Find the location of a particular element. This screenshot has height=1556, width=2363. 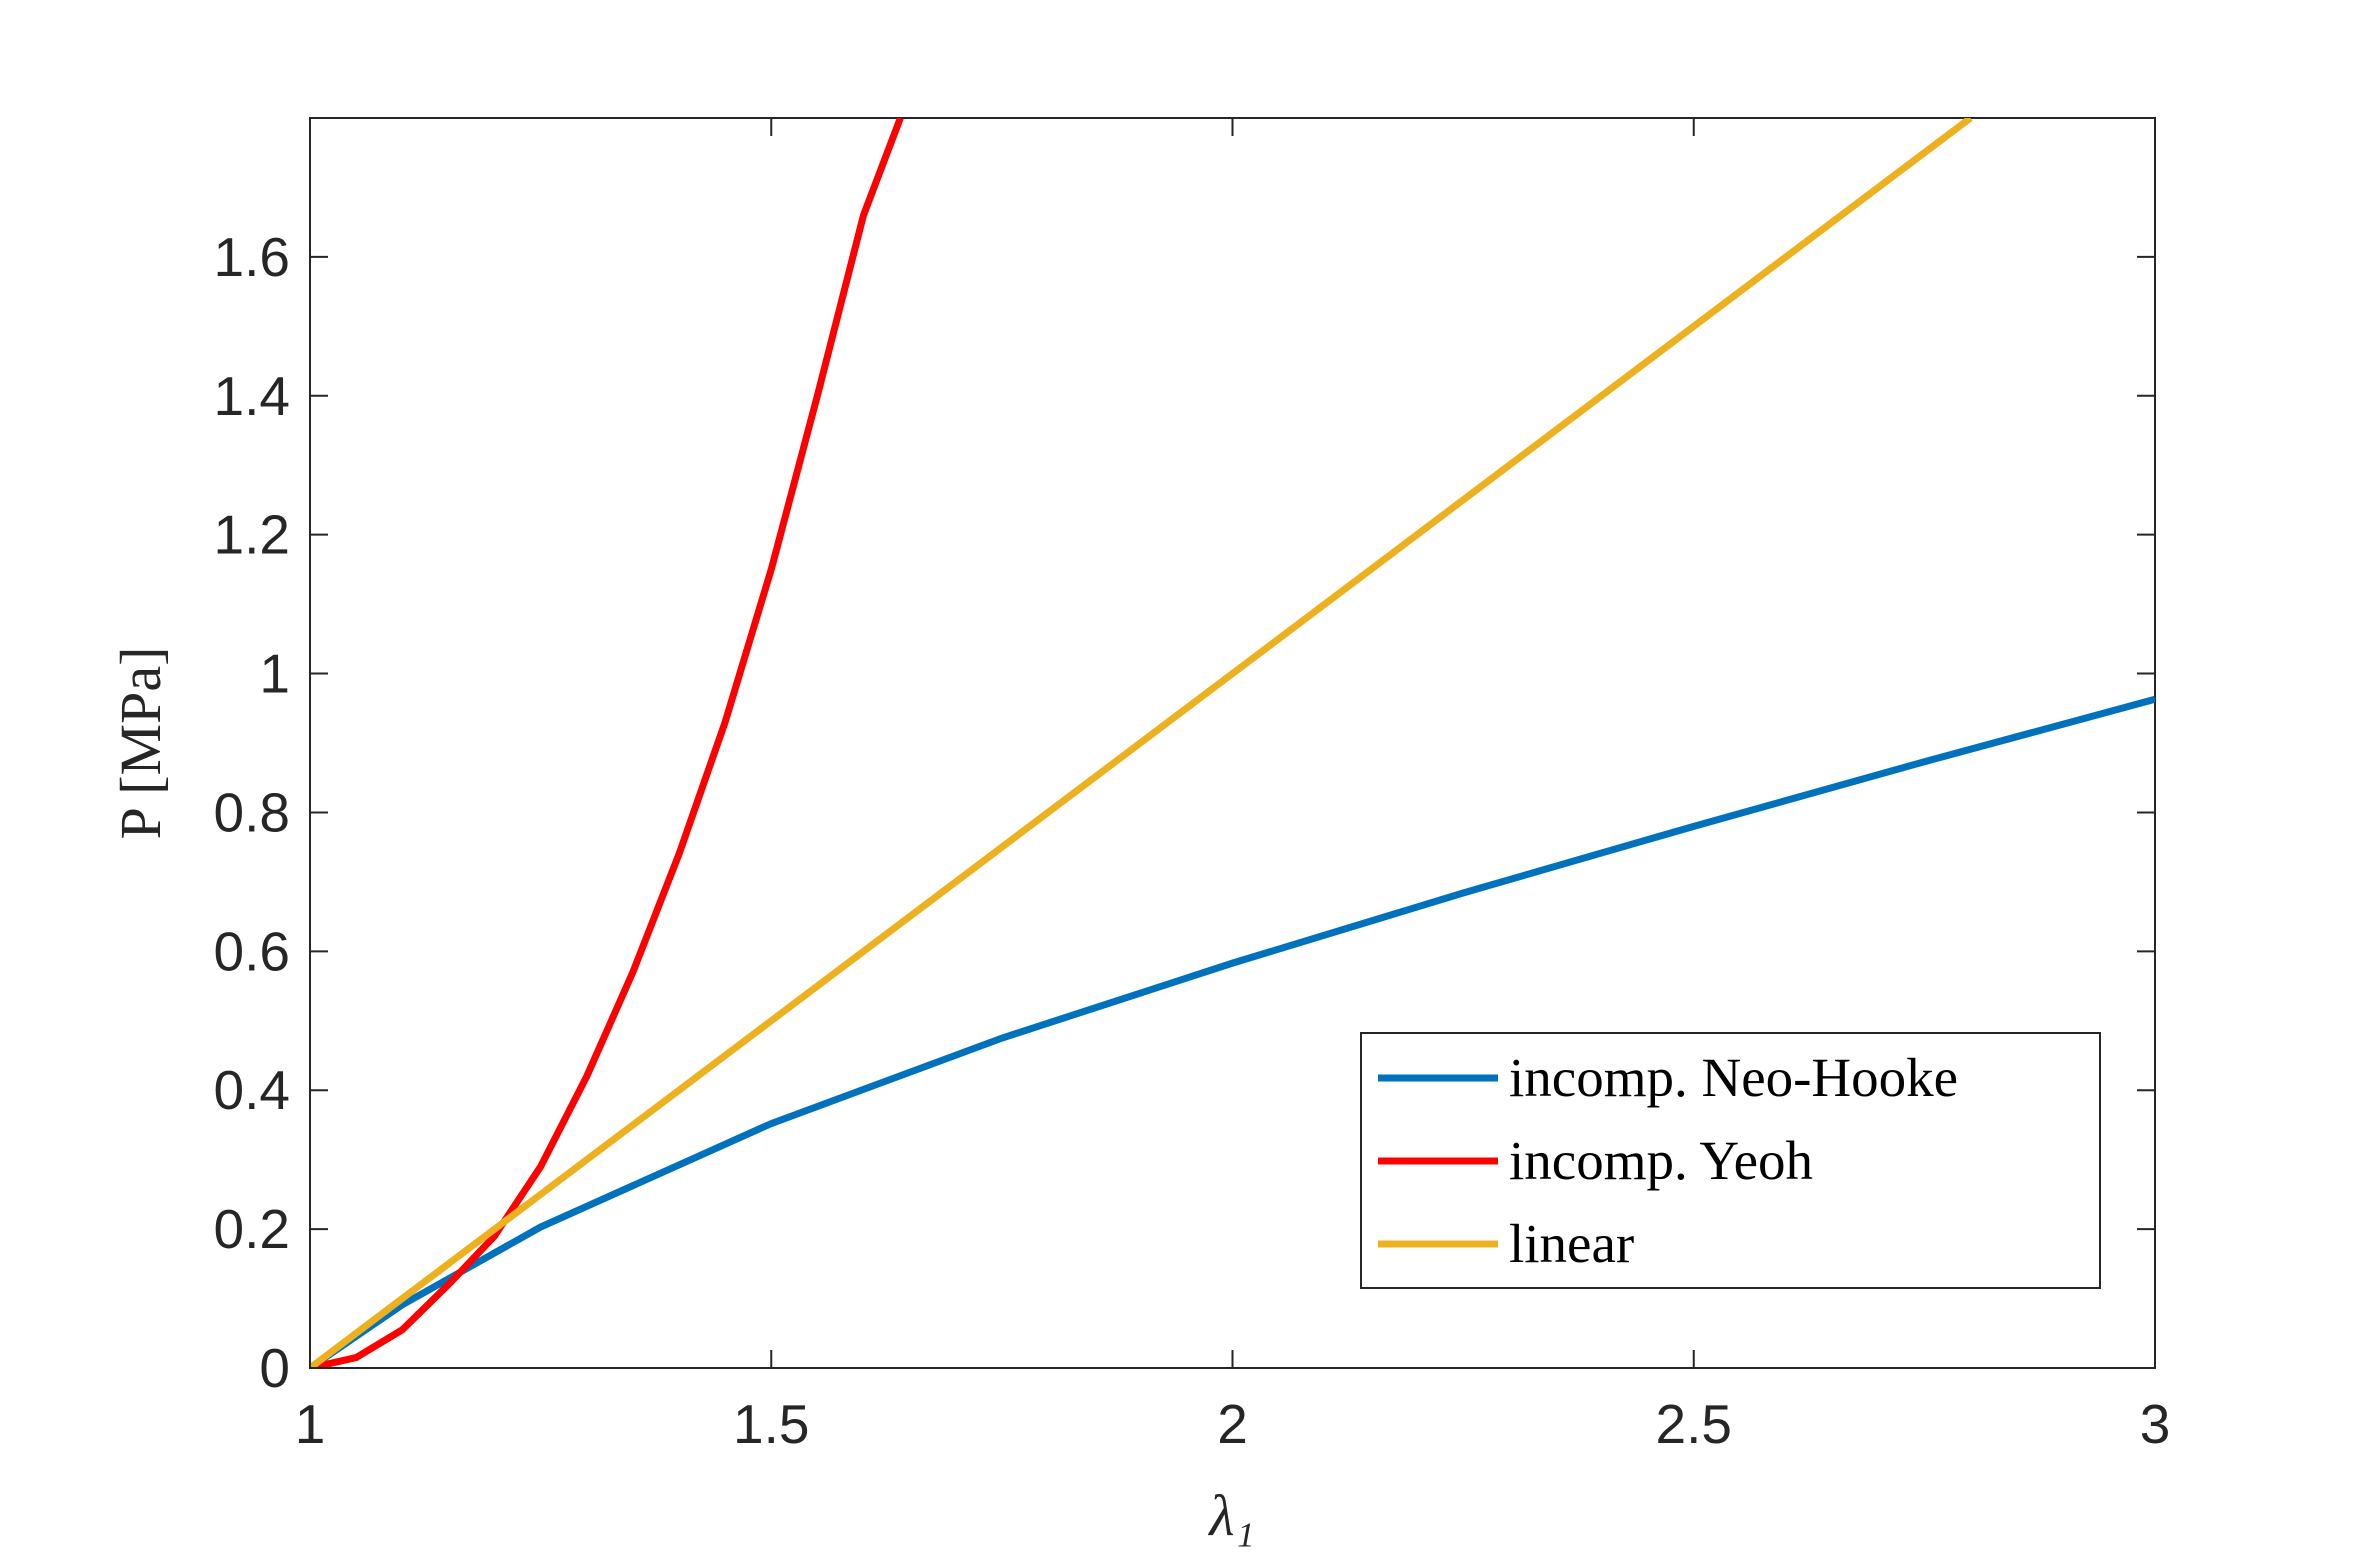

y-axis-label: P [MPa] is located at coordinates (140, 743).